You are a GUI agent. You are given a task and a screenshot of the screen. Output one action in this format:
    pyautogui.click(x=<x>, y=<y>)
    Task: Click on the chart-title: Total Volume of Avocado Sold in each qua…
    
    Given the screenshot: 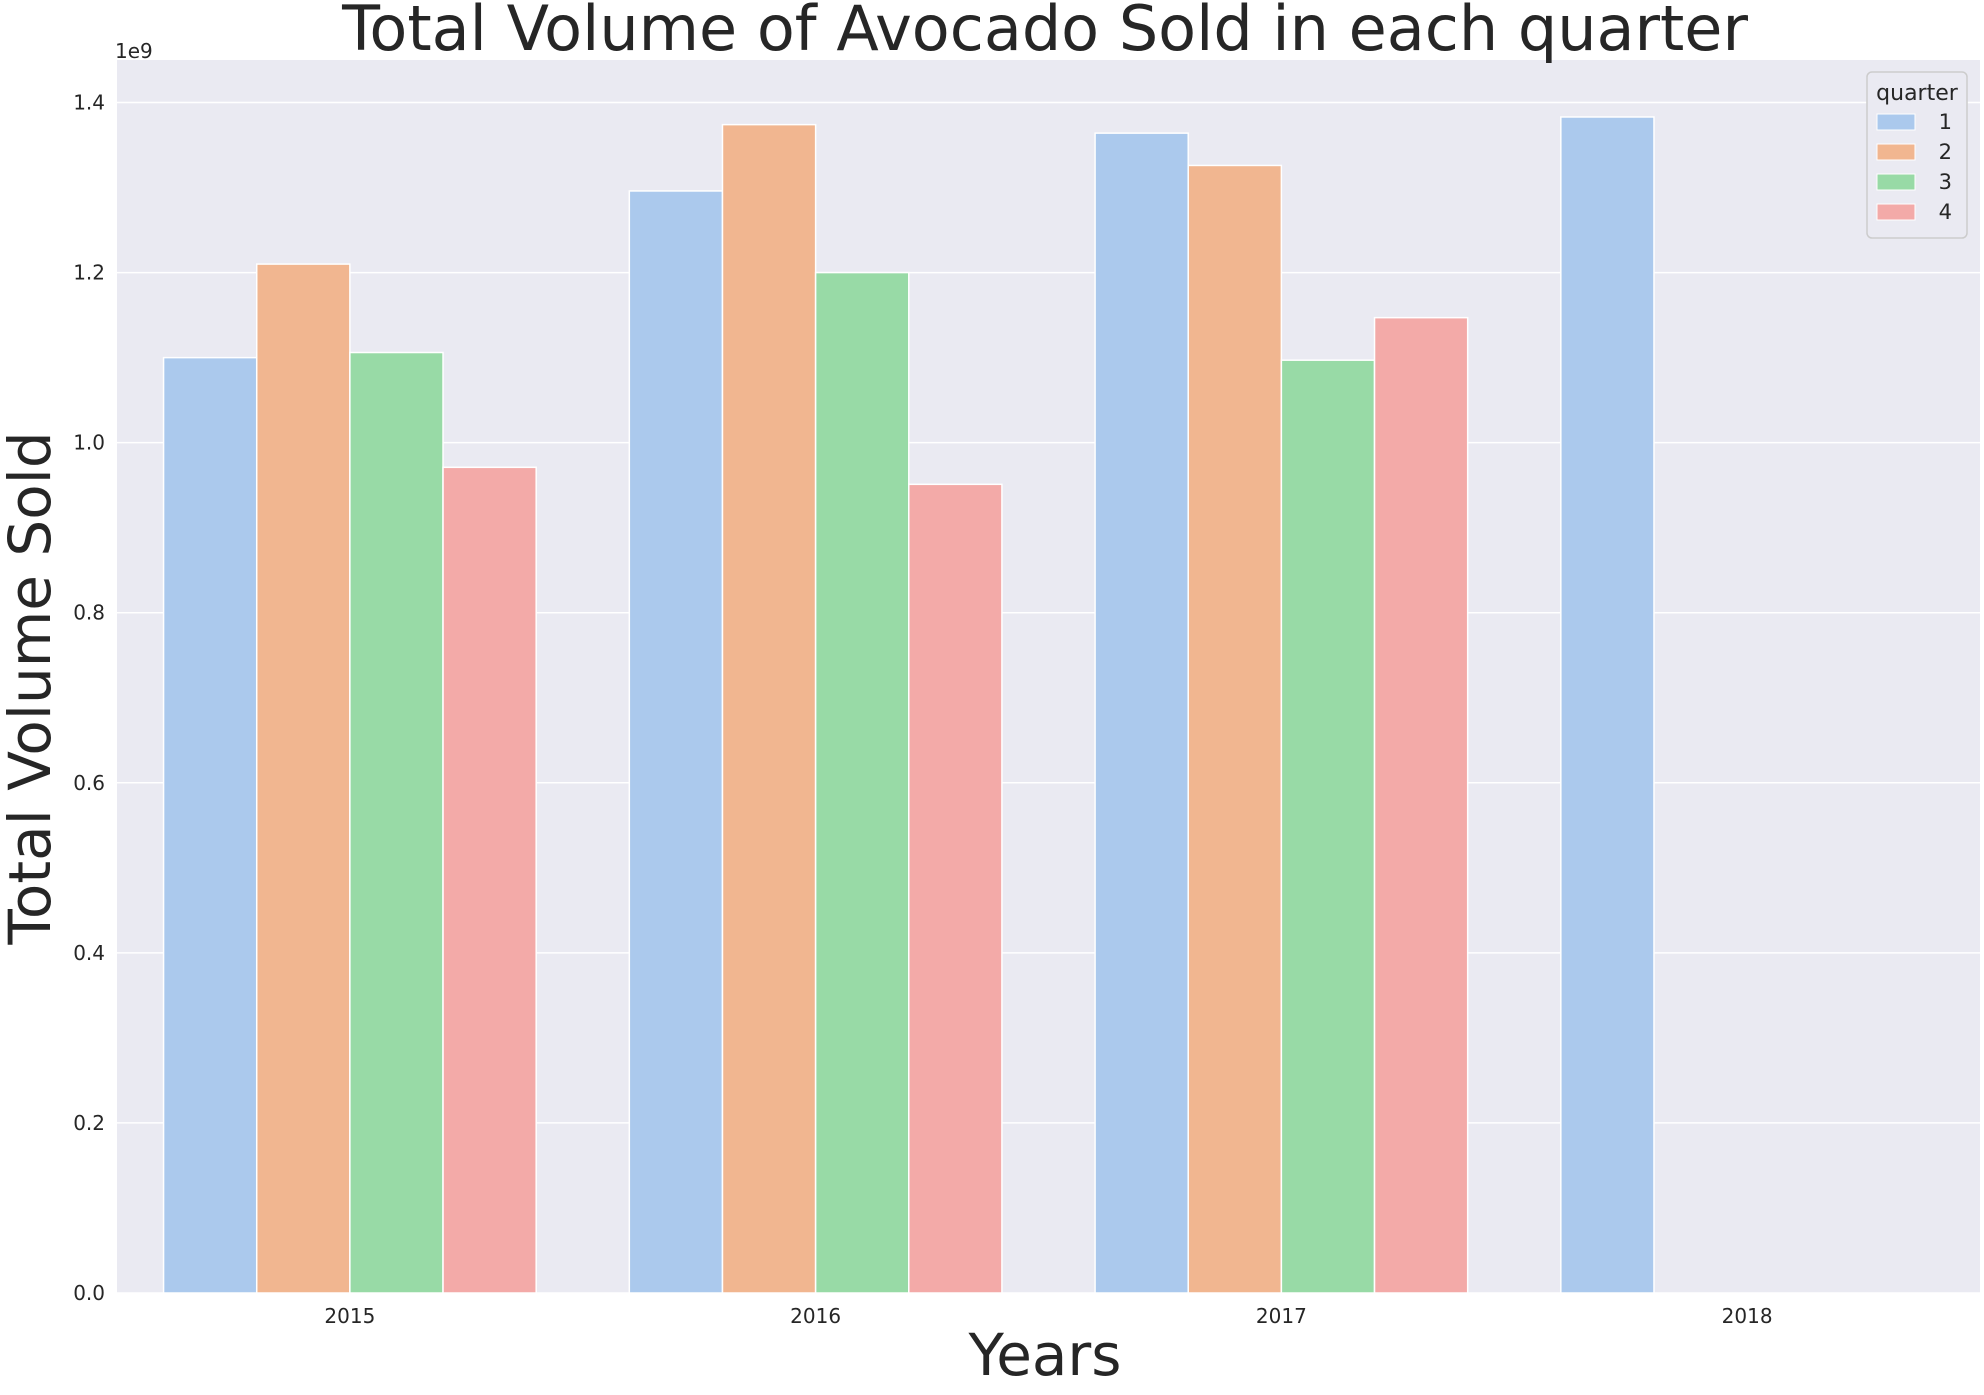 What is the action you would take?
    pyautogui.click(x=1044, y=32)
    